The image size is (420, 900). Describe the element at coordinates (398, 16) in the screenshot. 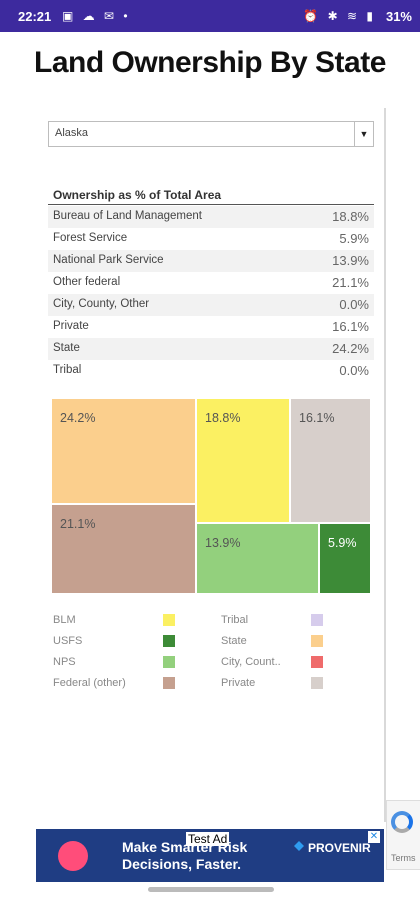

I see `battery-level: 31%` at that location.